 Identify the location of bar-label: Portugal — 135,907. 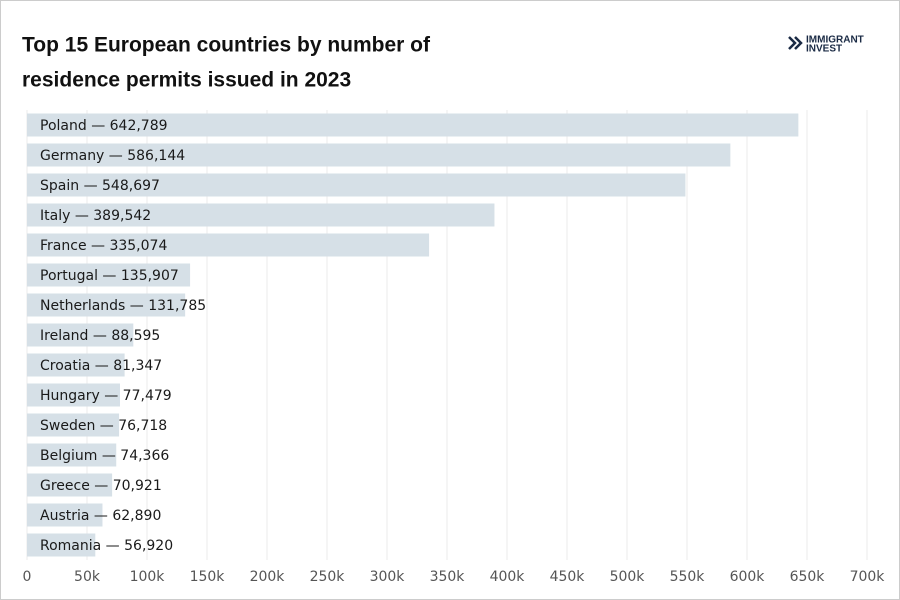
(109, 276).